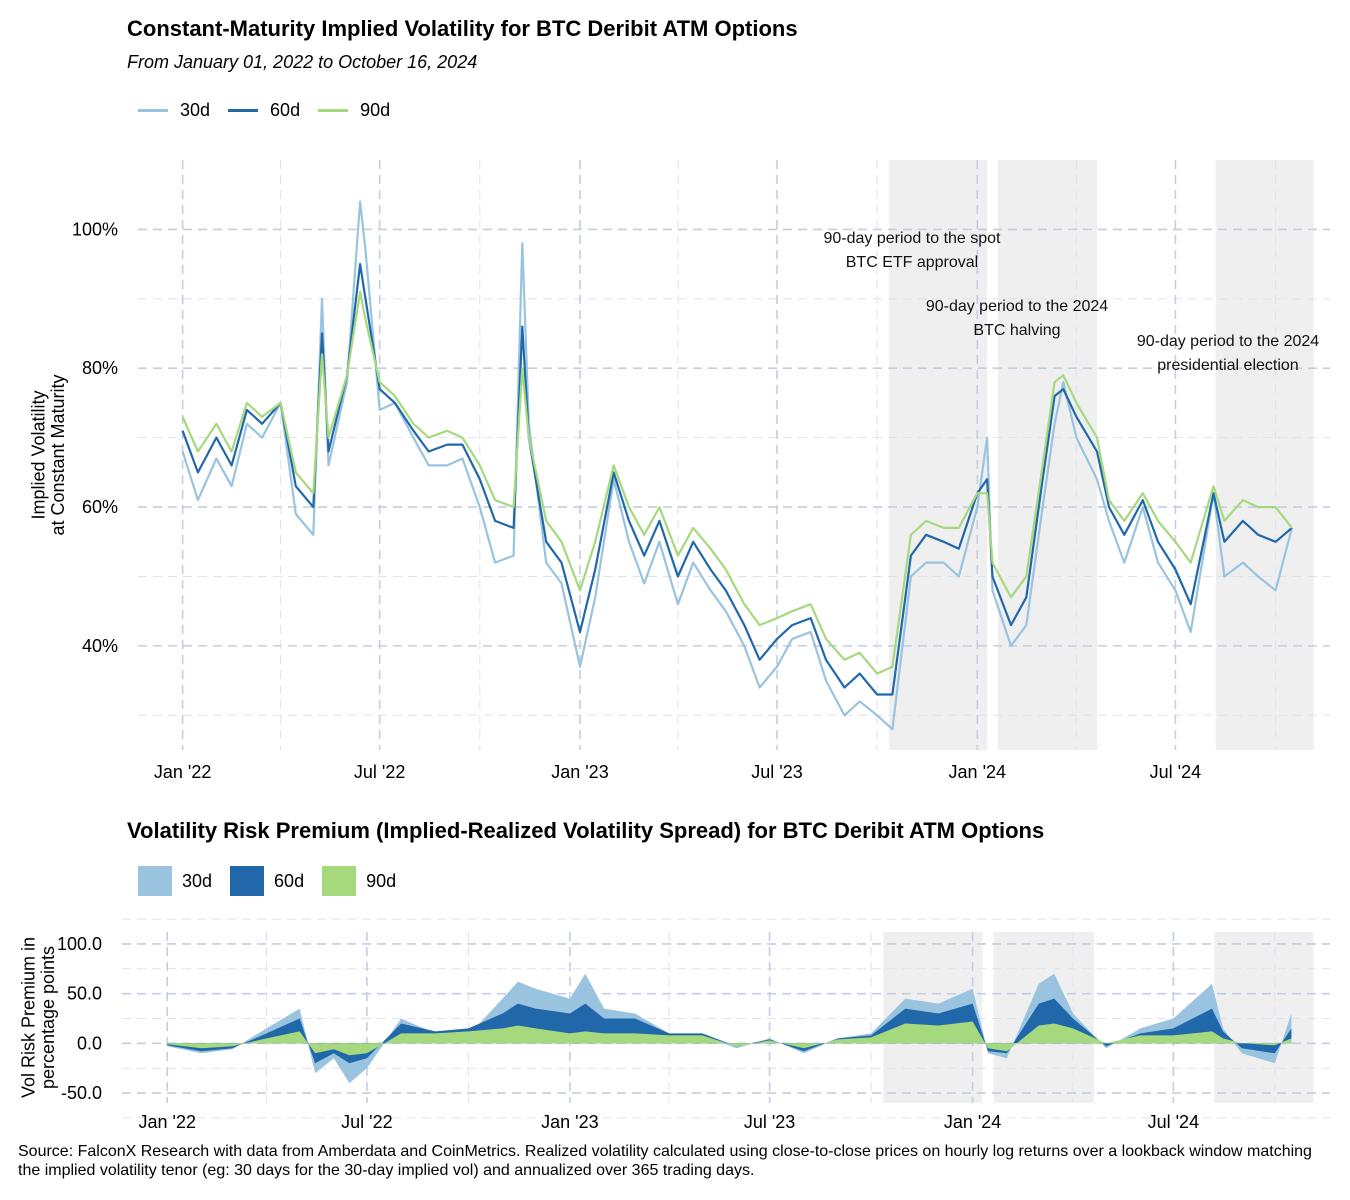 The width and height of the screenshot is (1350, 1200). I want to click on chart2-ylabel: Vol Risk Premium inpercentage points, so click(38, 1017).